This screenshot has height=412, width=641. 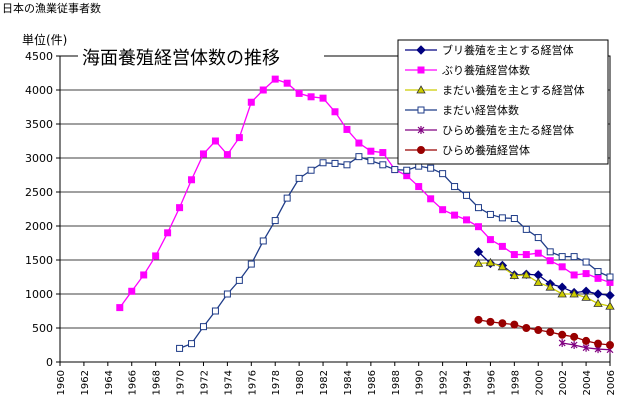 I want to click on x-tick-label: 1994, so click(x=468, y=382).